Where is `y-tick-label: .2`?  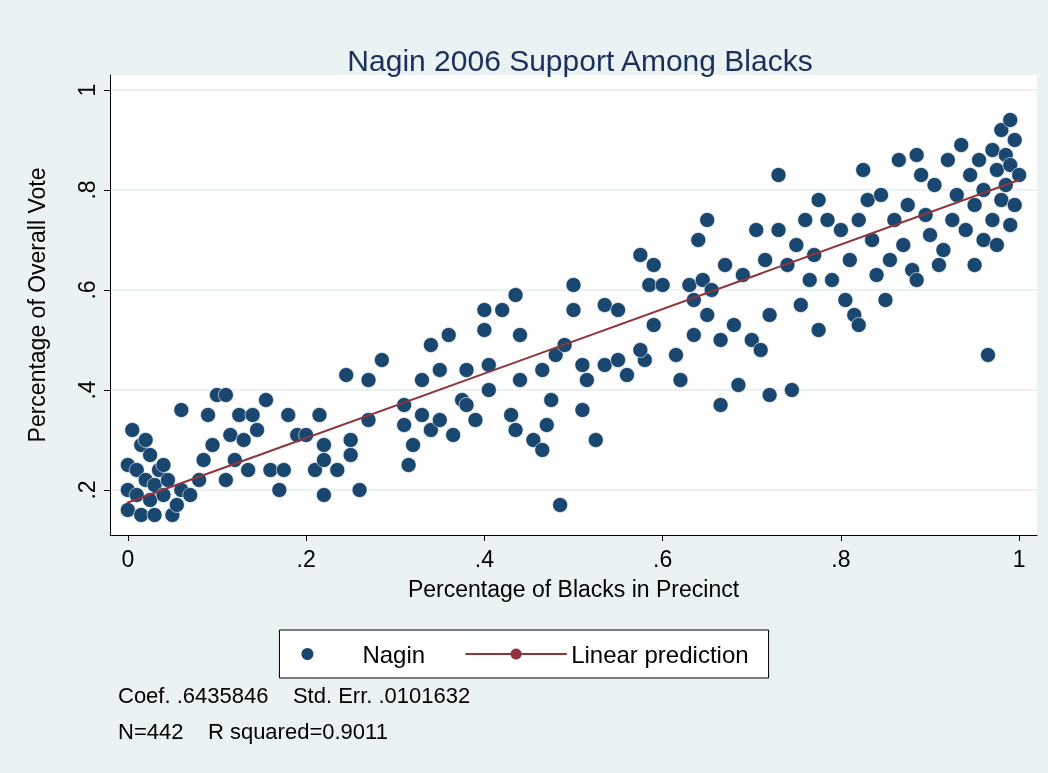
y-tick-label: .2 is located at coordinates (86, 490).